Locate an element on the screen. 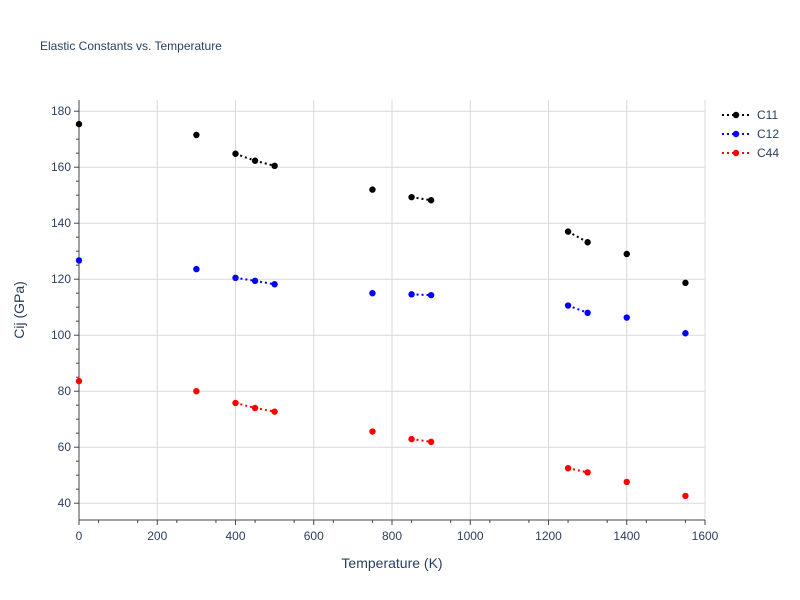 The image size is (800, 600). x-tick-label: 1000 is located at coordinates (470, 536).